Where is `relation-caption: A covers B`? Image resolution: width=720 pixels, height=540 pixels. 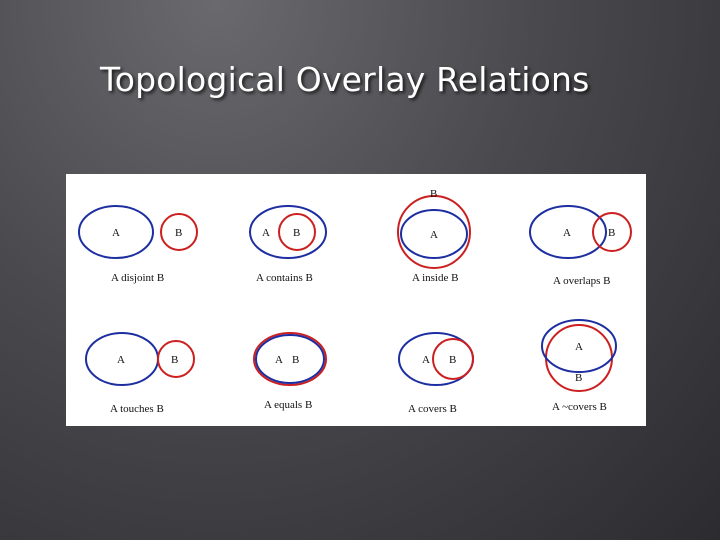 relation-caption: A covers B is located at coordinates (432, 409).